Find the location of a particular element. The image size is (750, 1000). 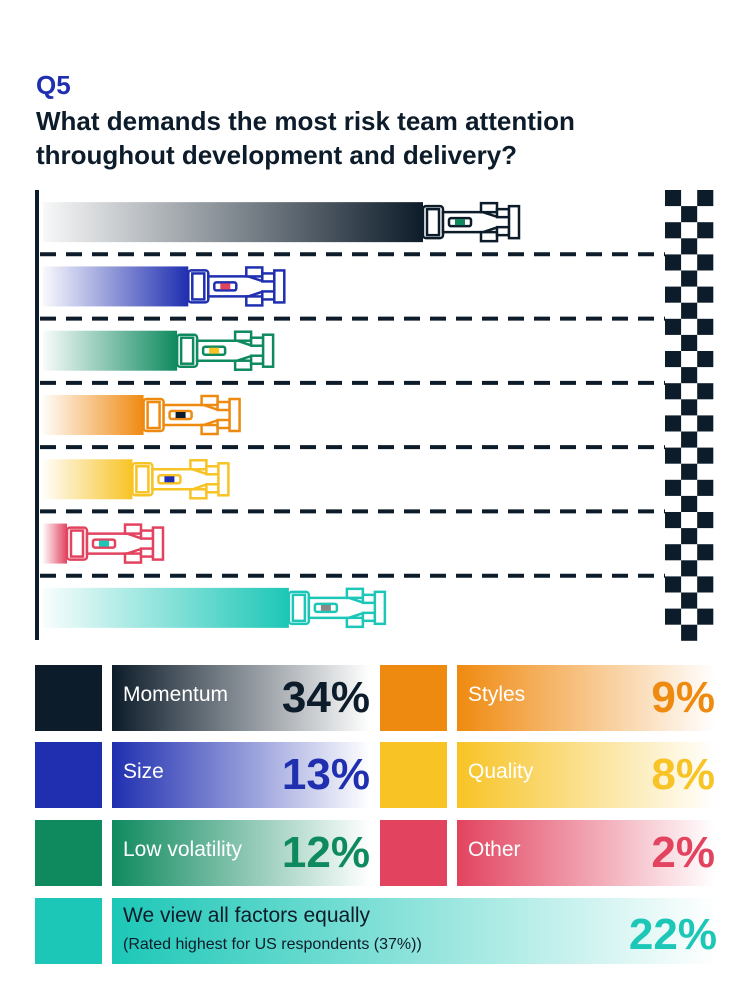

legend-item-size: Size 13% is located at coordinates (187, 775).